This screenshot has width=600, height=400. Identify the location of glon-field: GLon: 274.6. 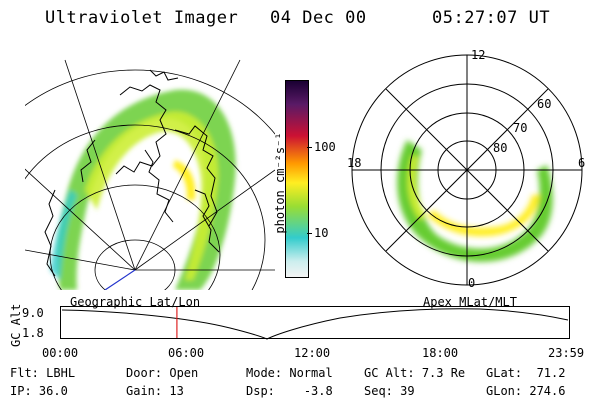
(525, 391).